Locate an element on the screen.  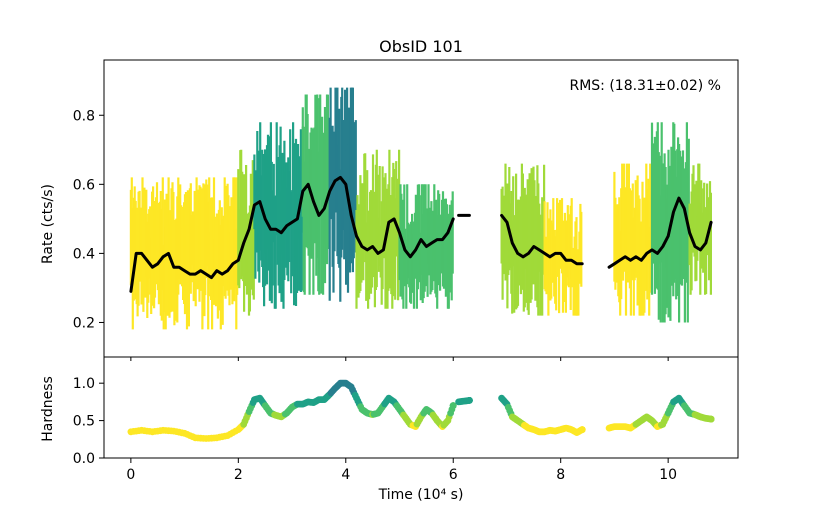
x-tick-label: 0 is located at coordinates (130, 475).